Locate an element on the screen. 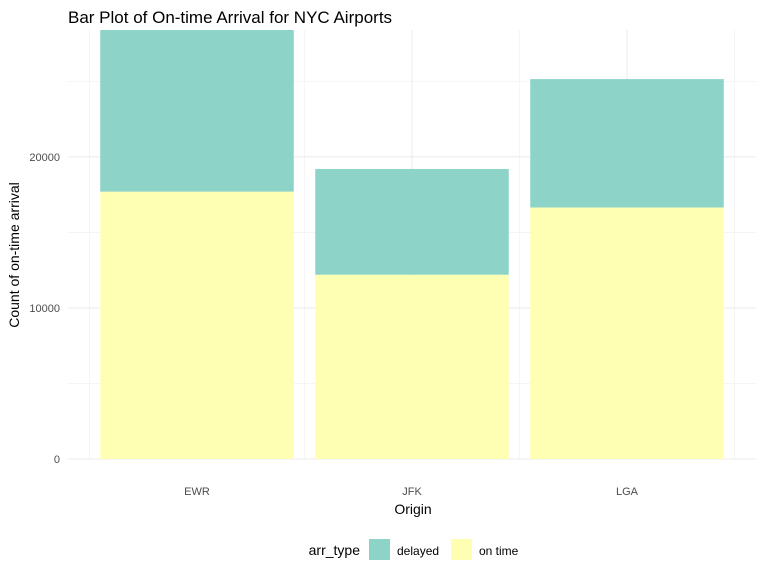 This screenshot has height=581, width=768. legend-label-on-time: on time is located at coordinates (499, 551).